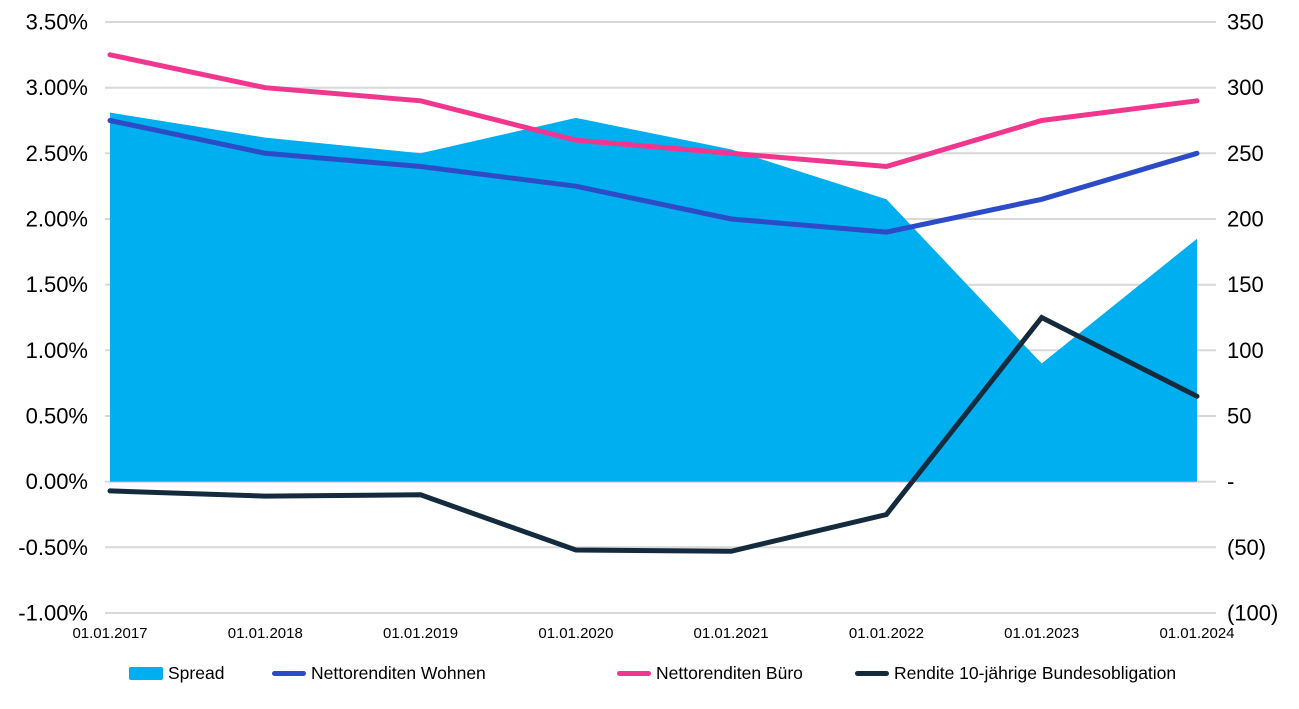  I want to click on legend-label: Nettorenditen Wohnen, so click(398, 672).